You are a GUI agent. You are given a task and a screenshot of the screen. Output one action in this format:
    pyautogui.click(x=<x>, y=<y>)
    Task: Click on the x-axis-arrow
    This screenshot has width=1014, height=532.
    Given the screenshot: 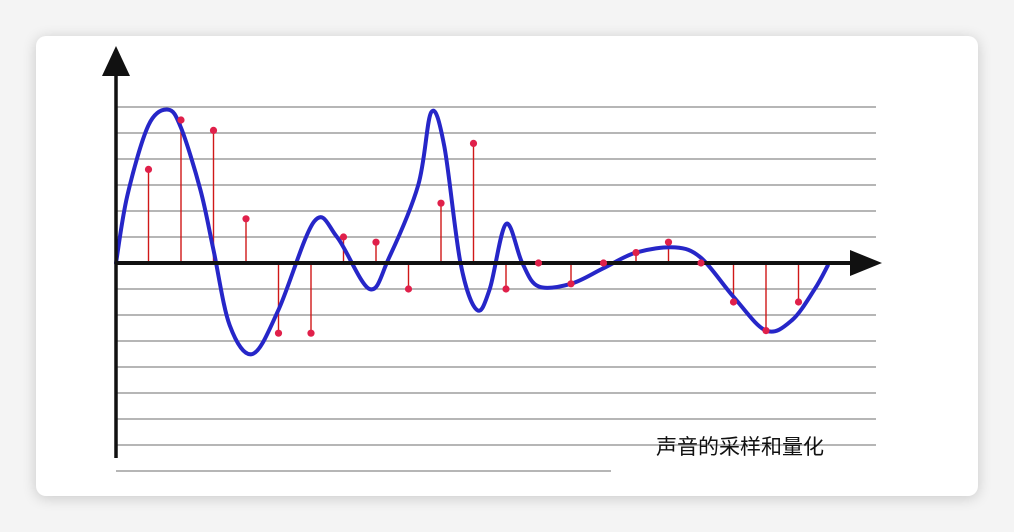 What is the action you would take?
    pyautogui.click(x=866, y=263)
    